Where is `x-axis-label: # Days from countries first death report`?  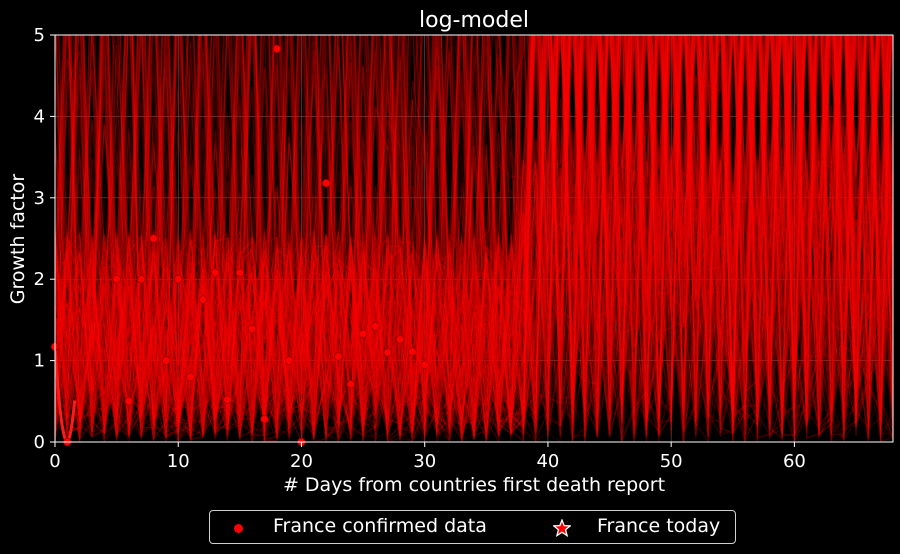
x-axis-label: # Days from countries first death report is located at coordinates (474, 485).